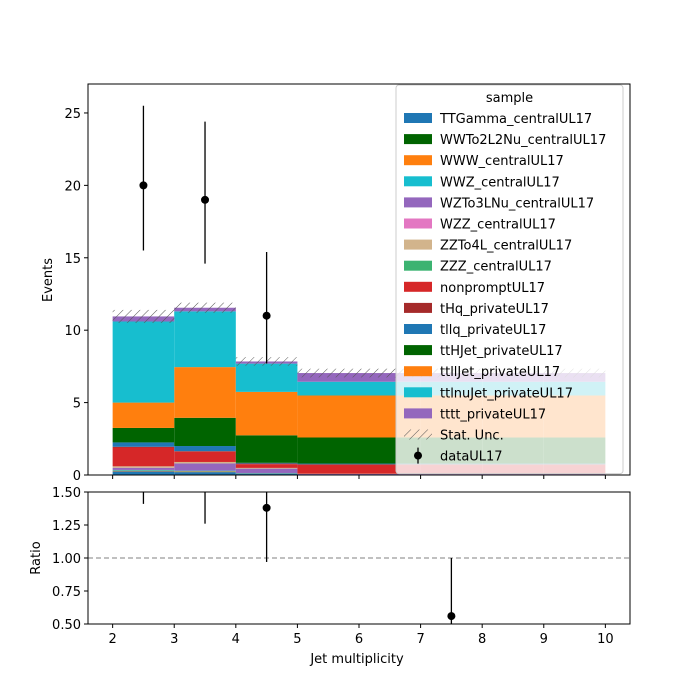 Image resolution: width=700 pixels, height=700 pixels. I want to click on ratio-plot-frame, so click(359, 558).